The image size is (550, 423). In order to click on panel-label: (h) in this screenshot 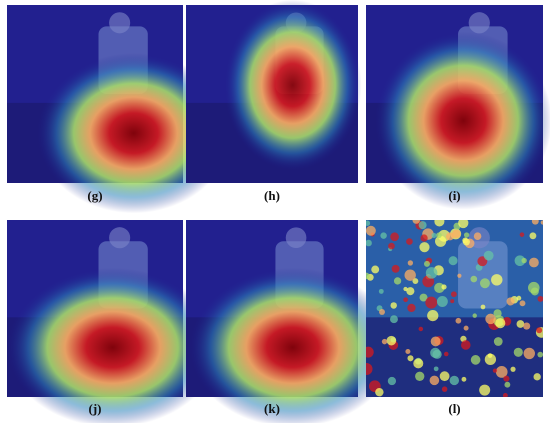, I will do `click(272, 195)`.